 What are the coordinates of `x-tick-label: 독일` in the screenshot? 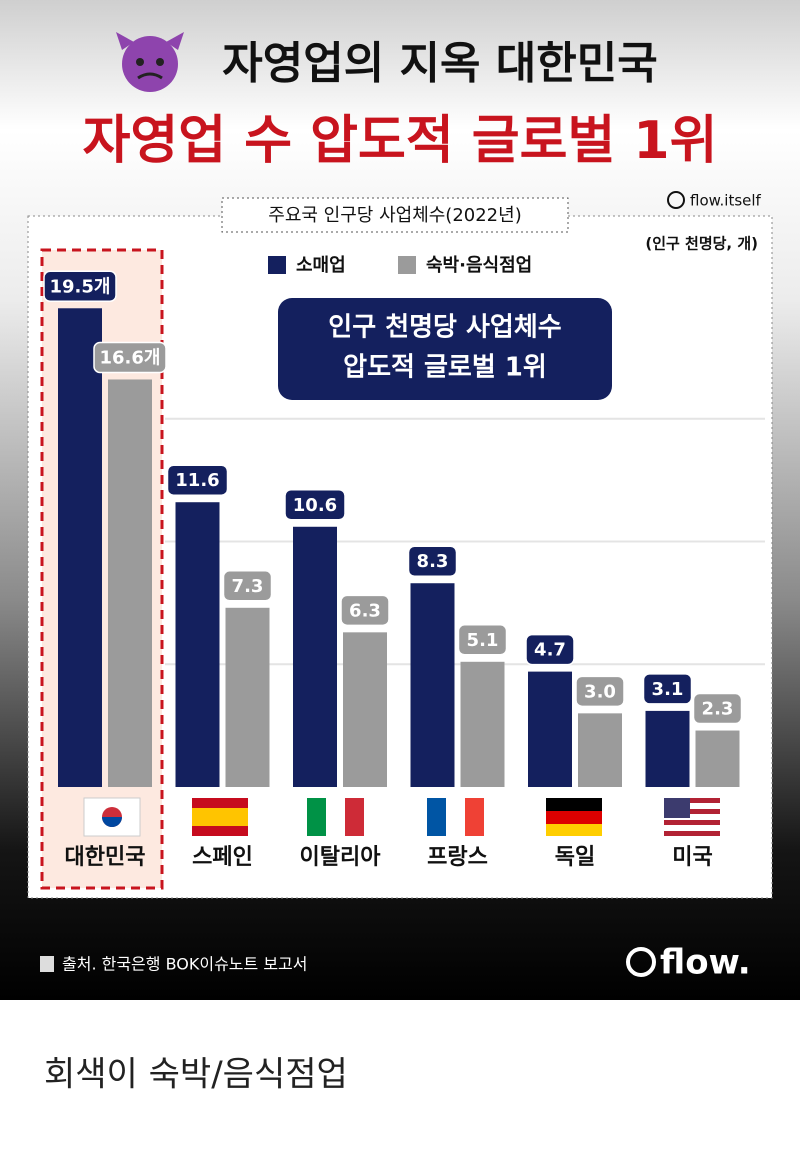 It's located at (575, 857).